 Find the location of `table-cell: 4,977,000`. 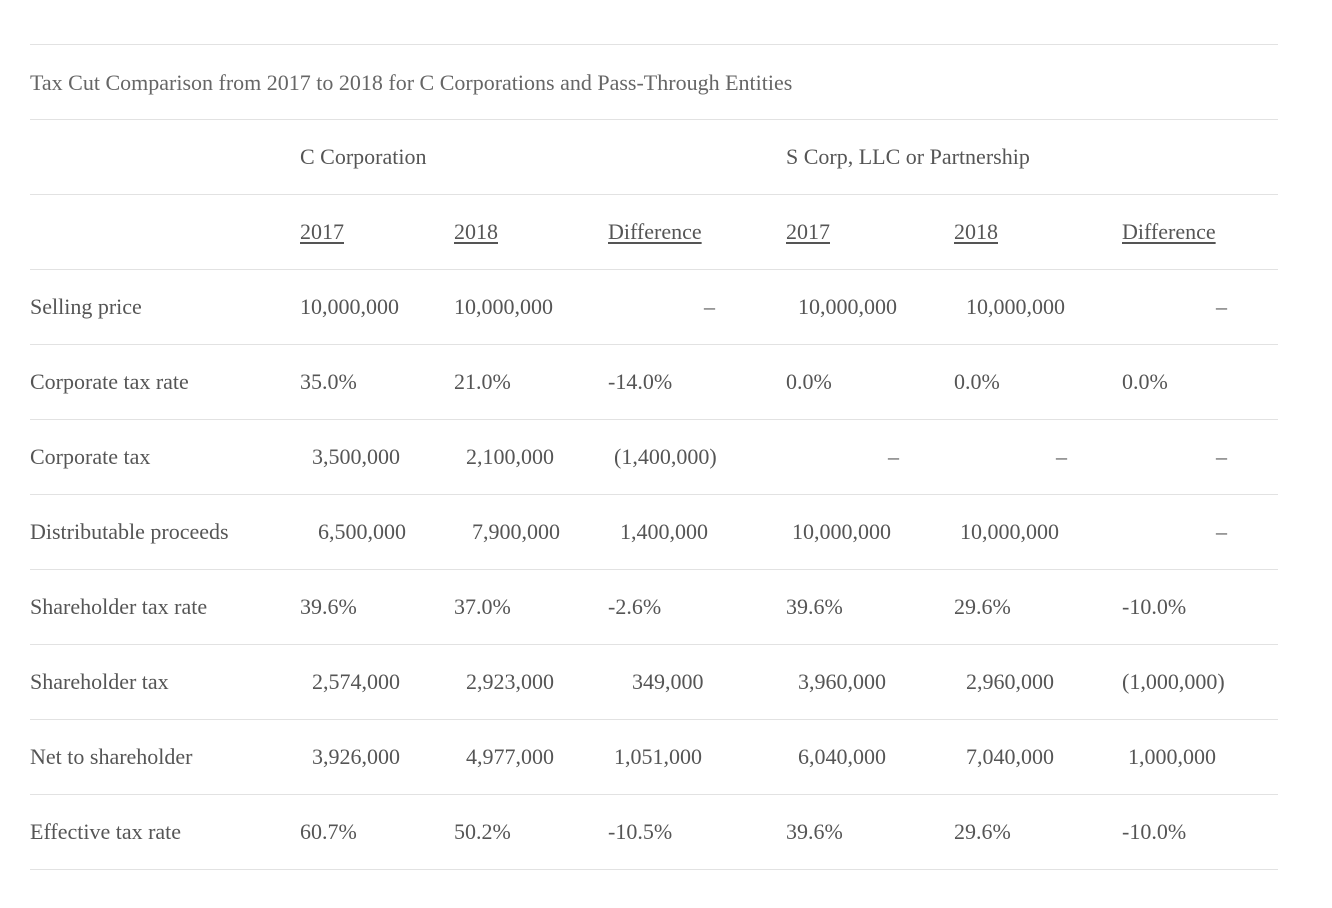

table-cell: 4,977,000 is located at coordinates (510, 756).